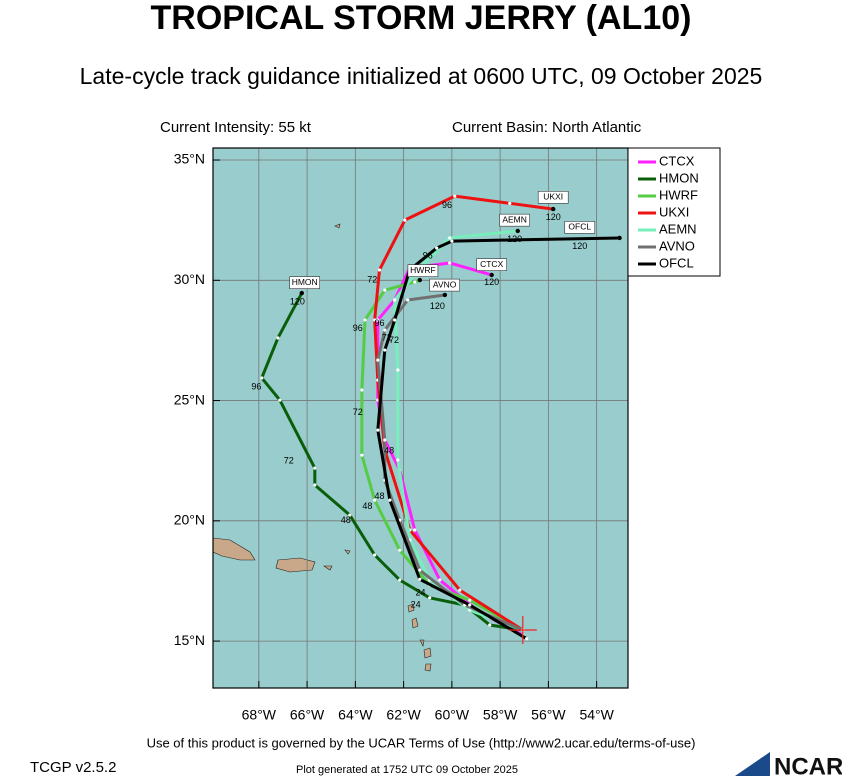 This screenshot has width=842, height=780. What do you see at coordinates (189, 399) in the screenshot?
I see `y-tick-label: 25°N` at bounding box center [189, 399].